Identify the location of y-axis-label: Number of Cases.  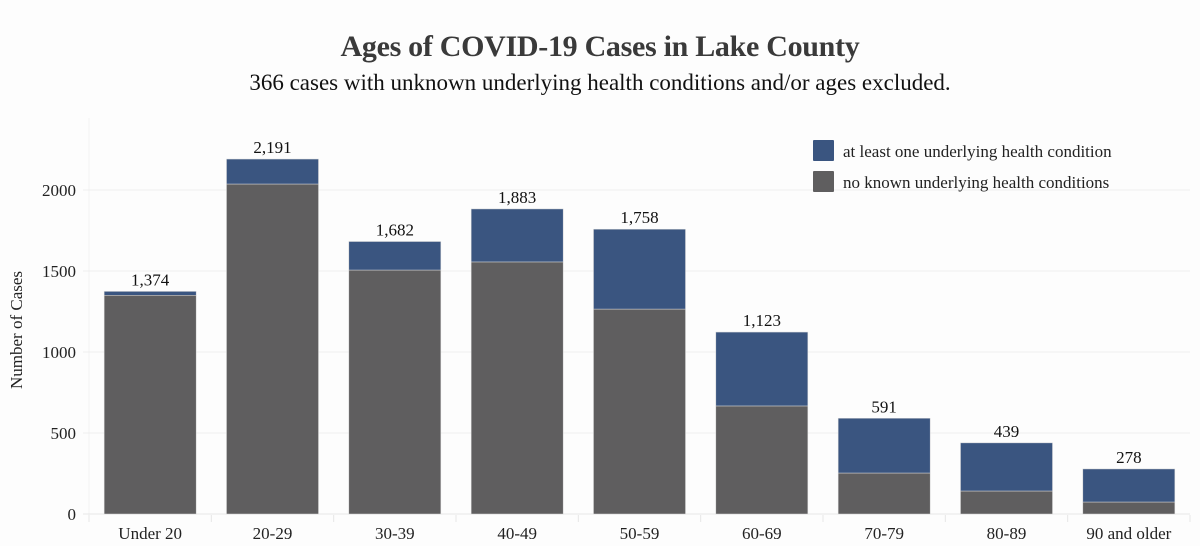
(16, 330).